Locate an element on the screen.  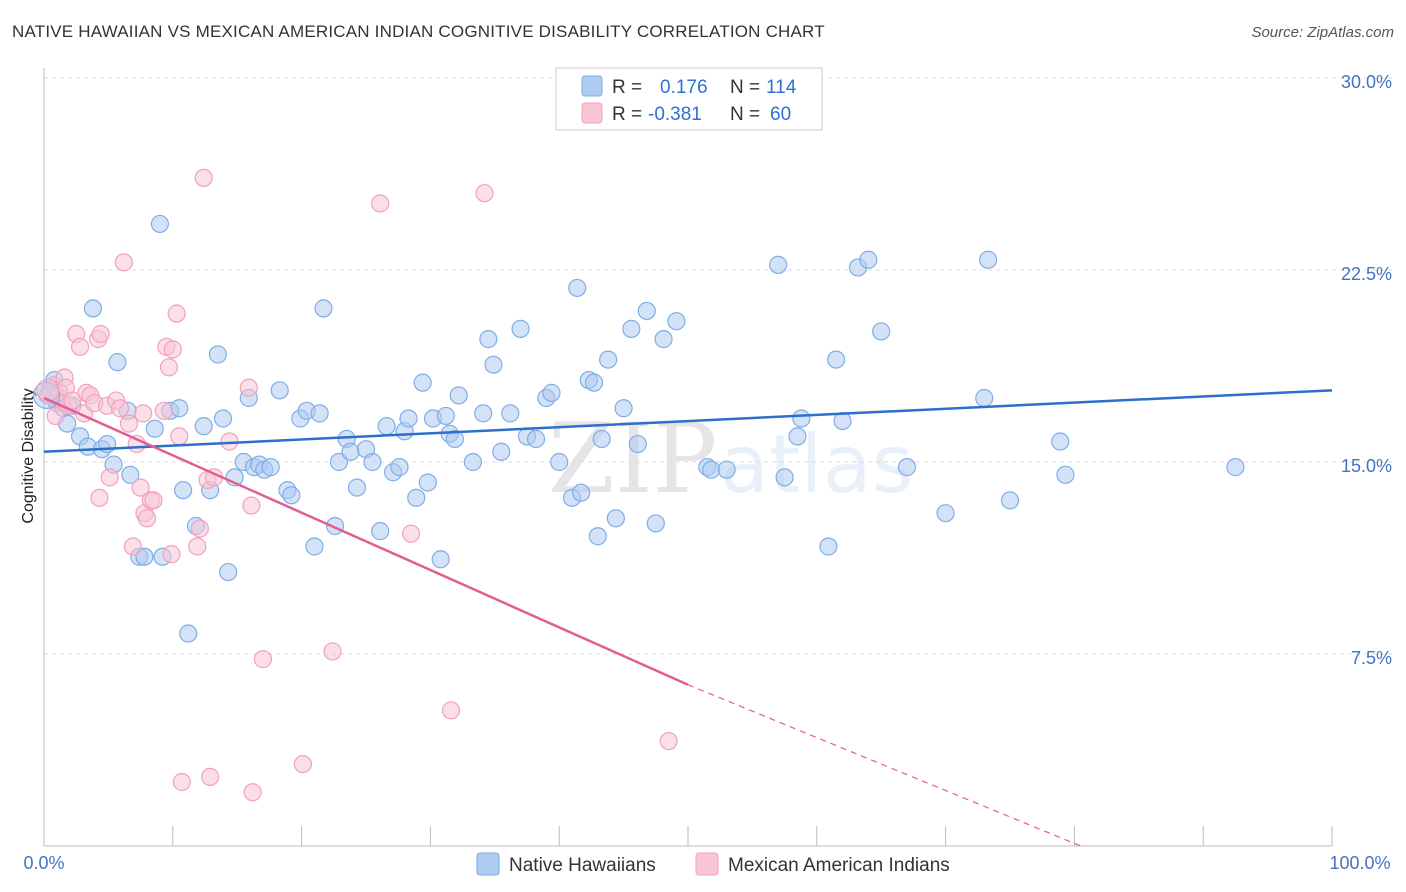
legend-n-value-1: 114 is located at coordinates (781, 87).